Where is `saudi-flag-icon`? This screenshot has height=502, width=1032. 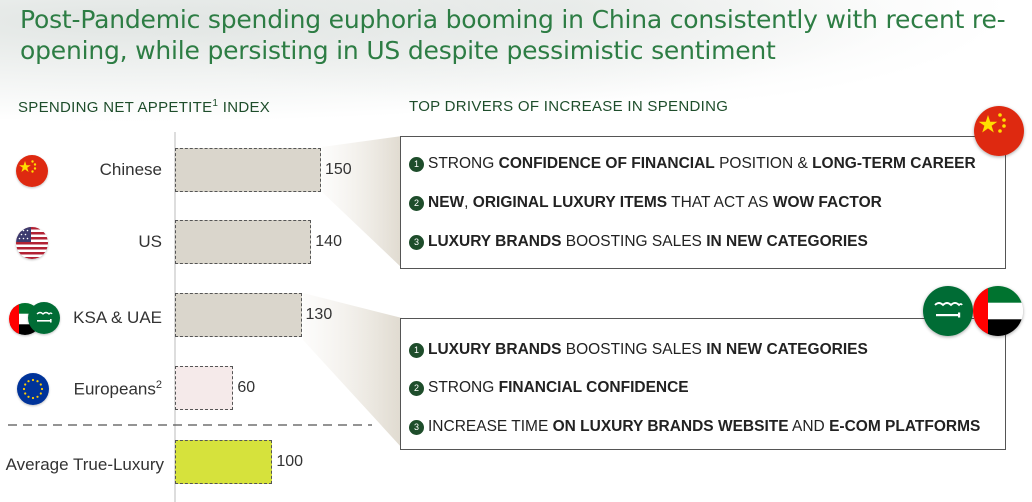
saudi-flag-icon is located at coordinates (44, 318).